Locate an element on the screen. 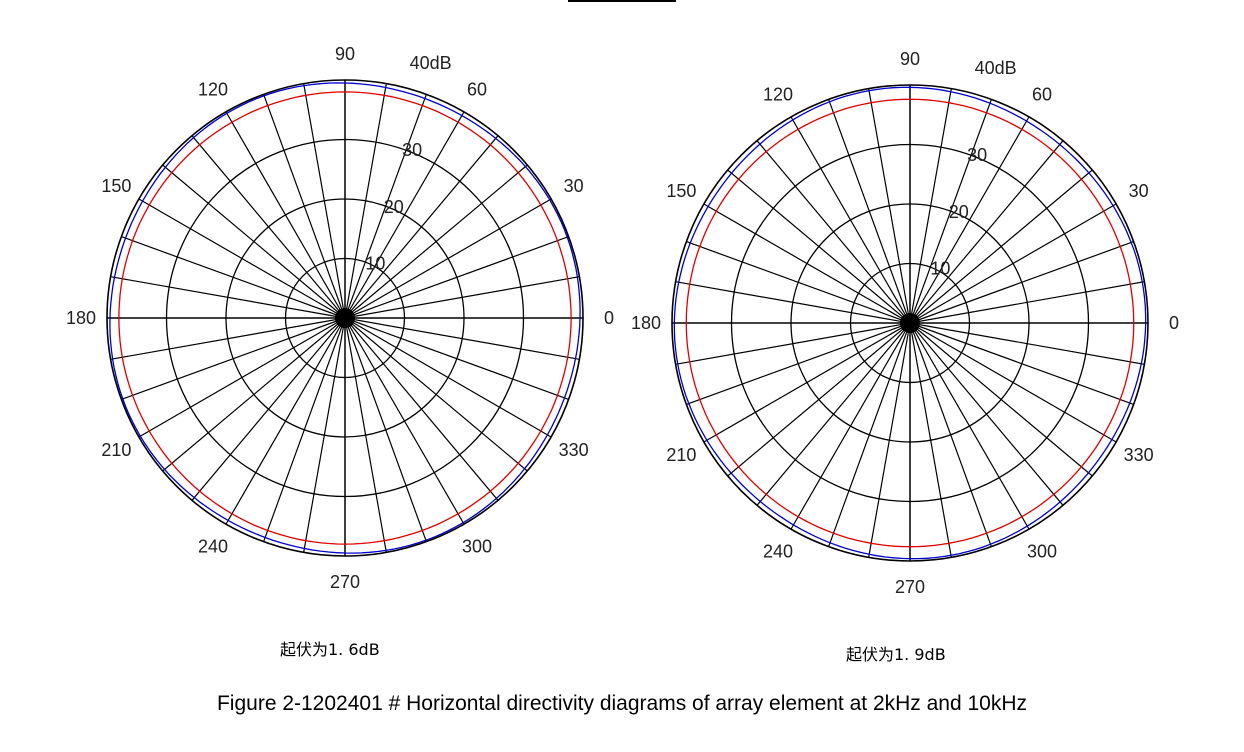 The height and width of the screenshot is (752, 1244). ripple-note-left: 起伏为1. 6dB is located at coordinates (330, 649).